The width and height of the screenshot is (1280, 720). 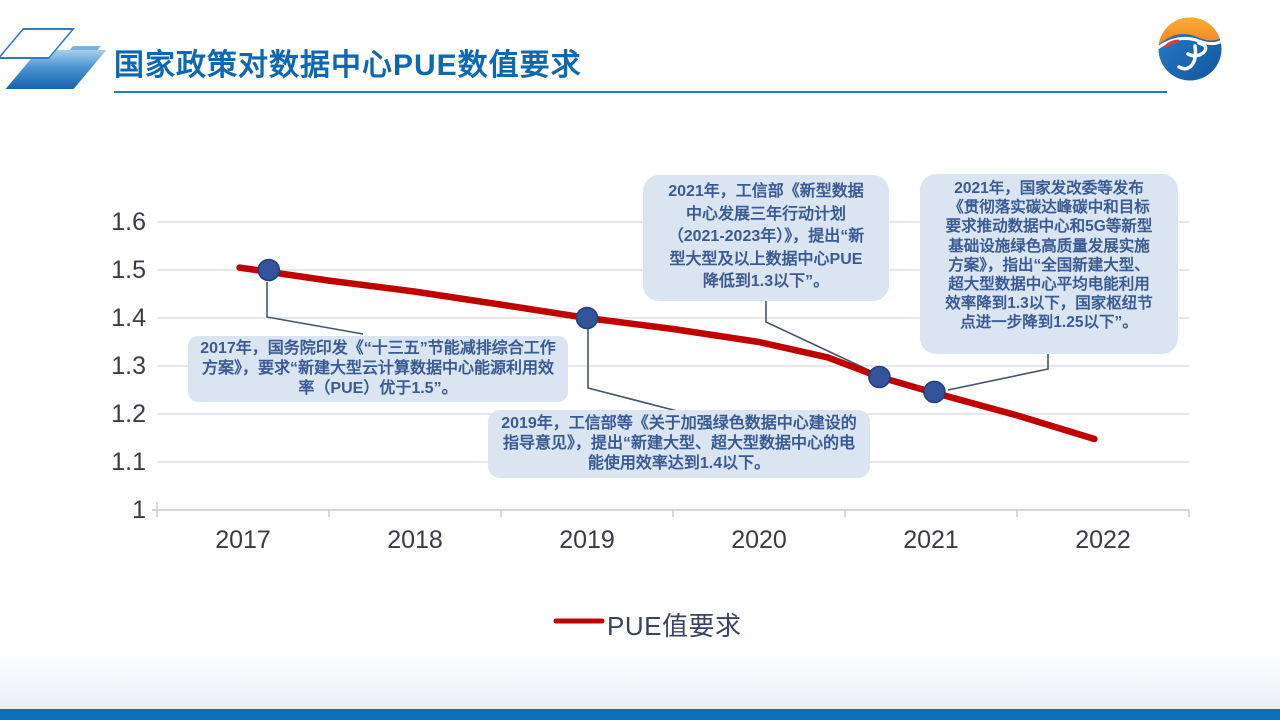 I want to click on title-underline, so click(x=640, y=92).